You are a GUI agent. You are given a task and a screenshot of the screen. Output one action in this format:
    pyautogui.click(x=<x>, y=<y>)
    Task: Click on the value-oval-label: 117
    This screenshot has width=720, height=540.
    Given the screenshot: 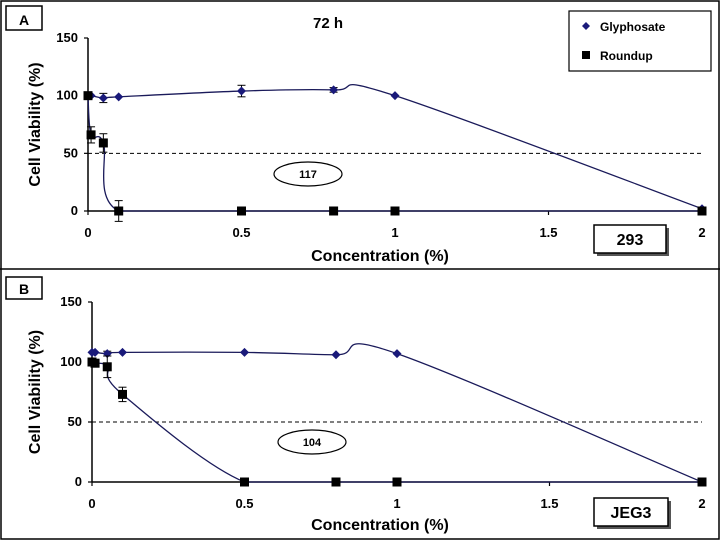 What is the action you would take?
    pyautogui.click(x=308, y=175)
    